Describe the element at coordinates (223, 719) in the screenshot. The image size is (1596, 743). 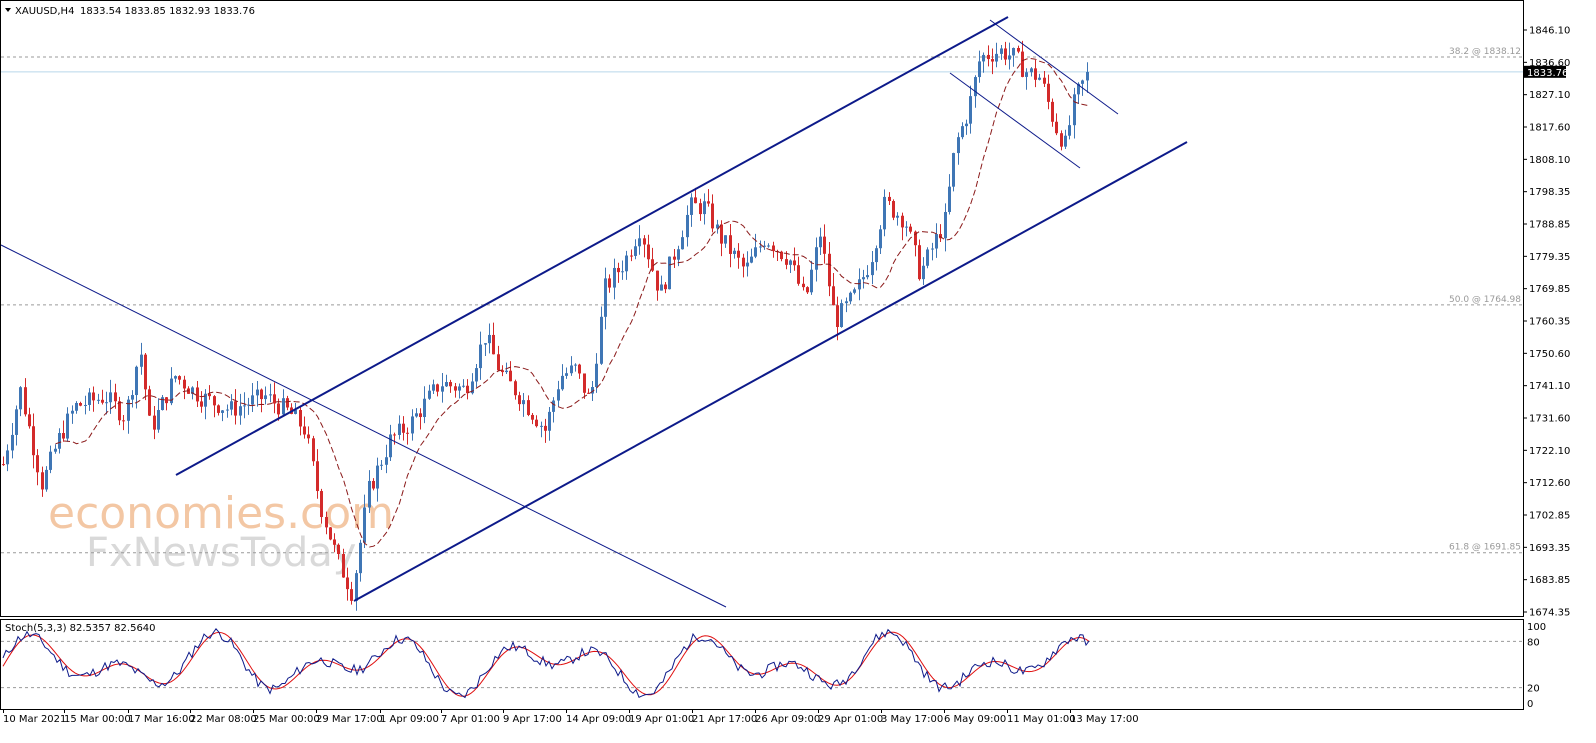
I see `time-tick-label: 22 Mar 08:00` at that location.